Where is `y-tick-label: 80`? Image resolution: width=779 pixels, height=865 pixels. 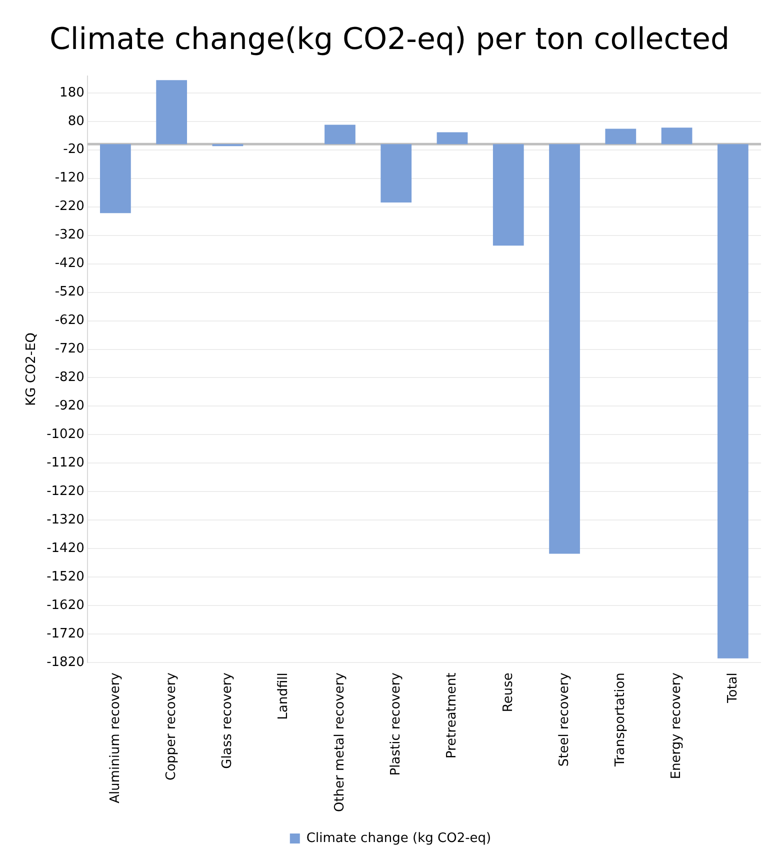 y-tick-label: 80 is located at coordinates (76, 121).